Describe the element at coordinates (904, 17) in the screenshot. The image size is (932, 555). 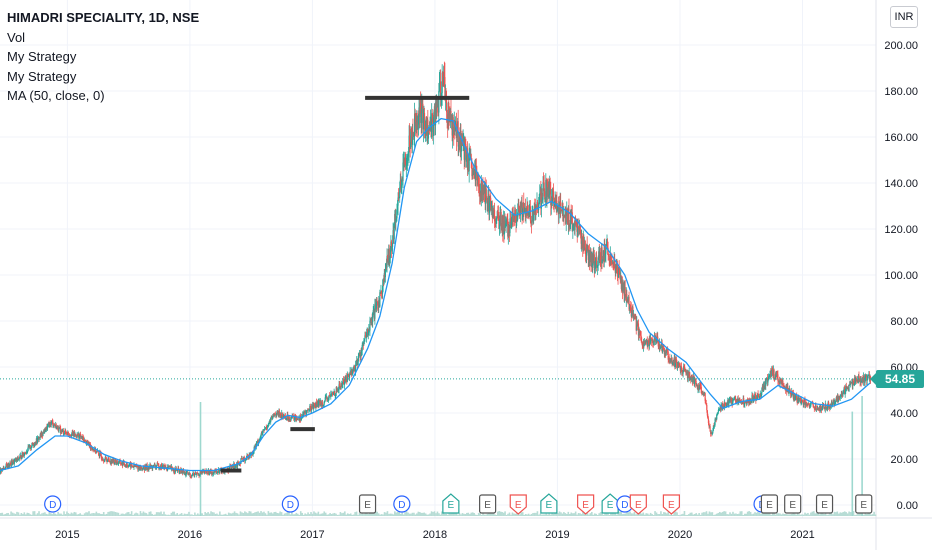
I see `currency-badge: INR` at that location.